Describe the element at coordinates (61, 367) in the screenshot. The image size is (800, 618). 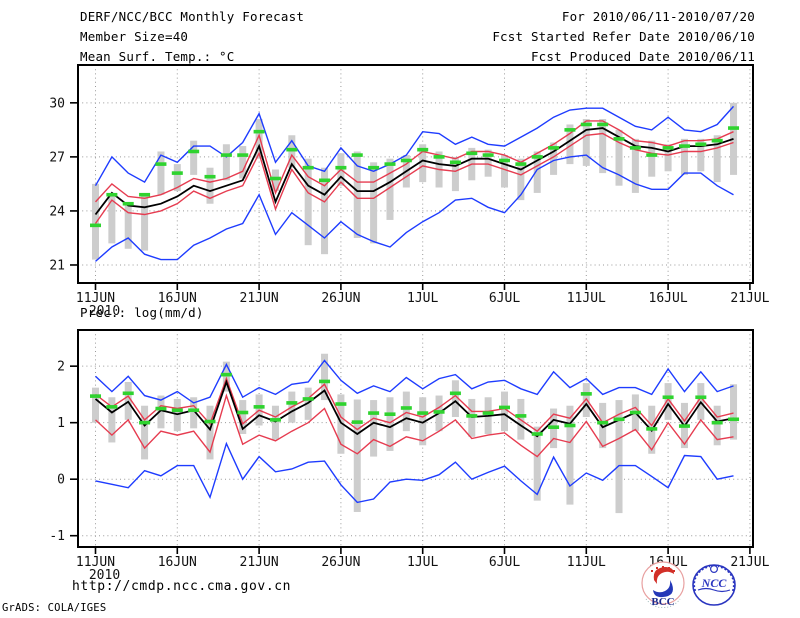
I see `svg-text: 2` at that location.